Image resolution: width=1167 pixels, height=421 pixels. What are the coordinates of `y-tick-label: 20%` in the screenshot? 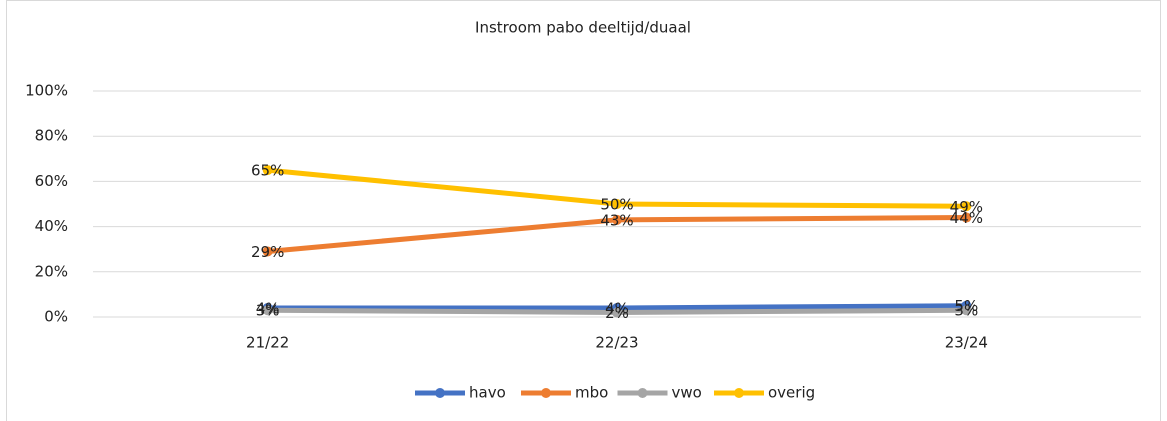 It's located at (51, 271).